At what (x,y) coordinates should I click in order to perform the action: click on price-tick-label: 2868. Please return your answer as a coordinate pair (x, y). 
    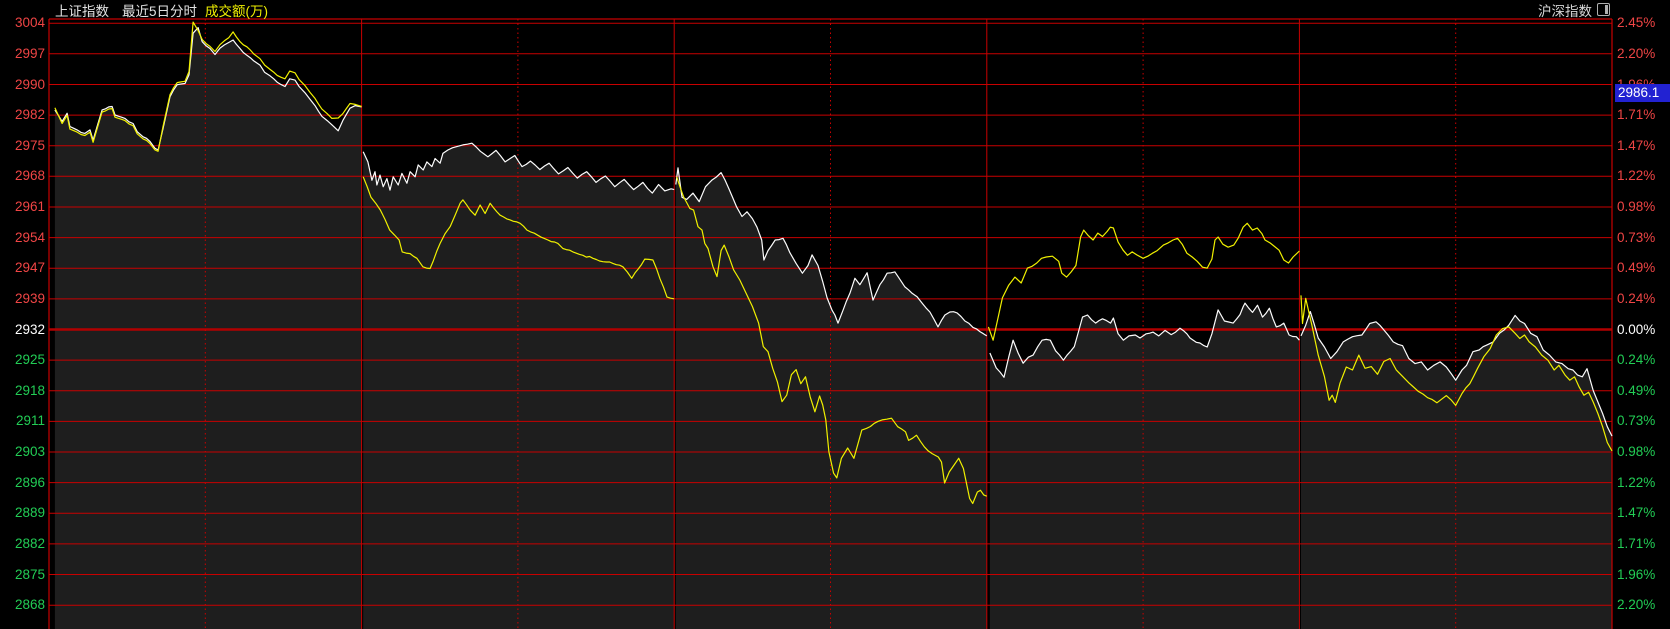
    Looking at the image, I should click on (29, 605).